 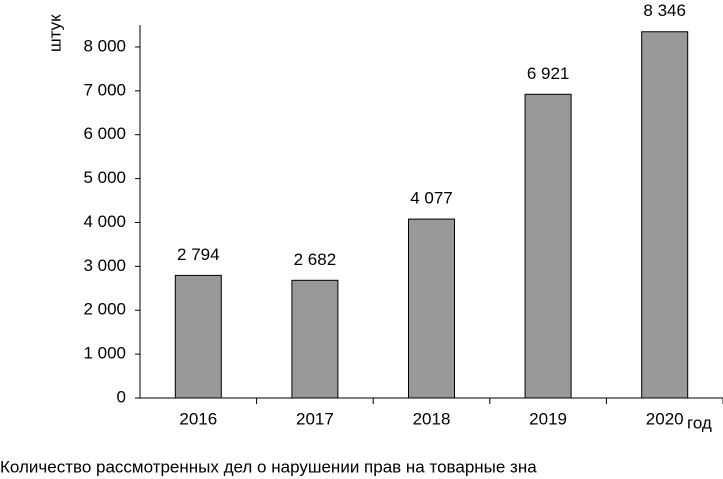 I want to click on x-tick-label: 2020, so click(x=665, y=418).